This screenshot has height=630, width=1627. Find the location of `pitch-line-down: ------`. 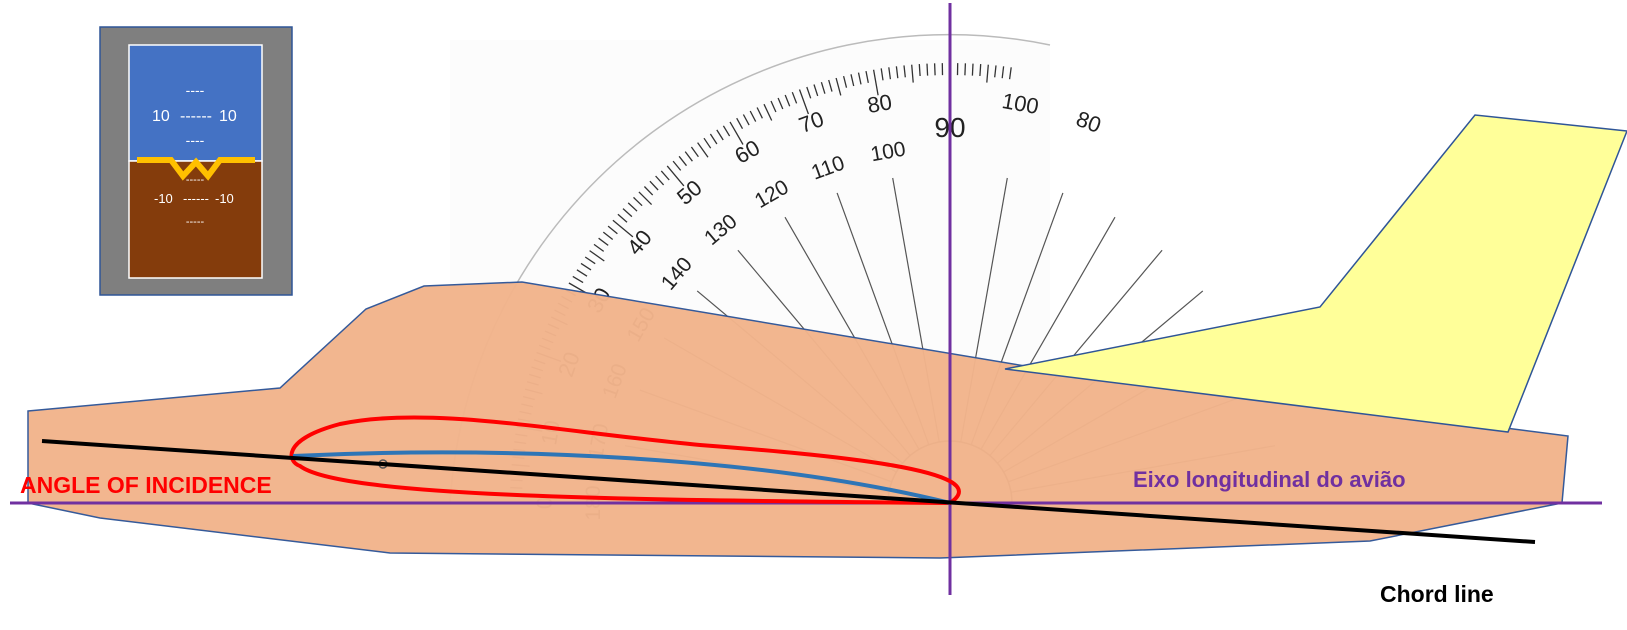

pitch-line-down: ------ is located at coordinates (196, 198).